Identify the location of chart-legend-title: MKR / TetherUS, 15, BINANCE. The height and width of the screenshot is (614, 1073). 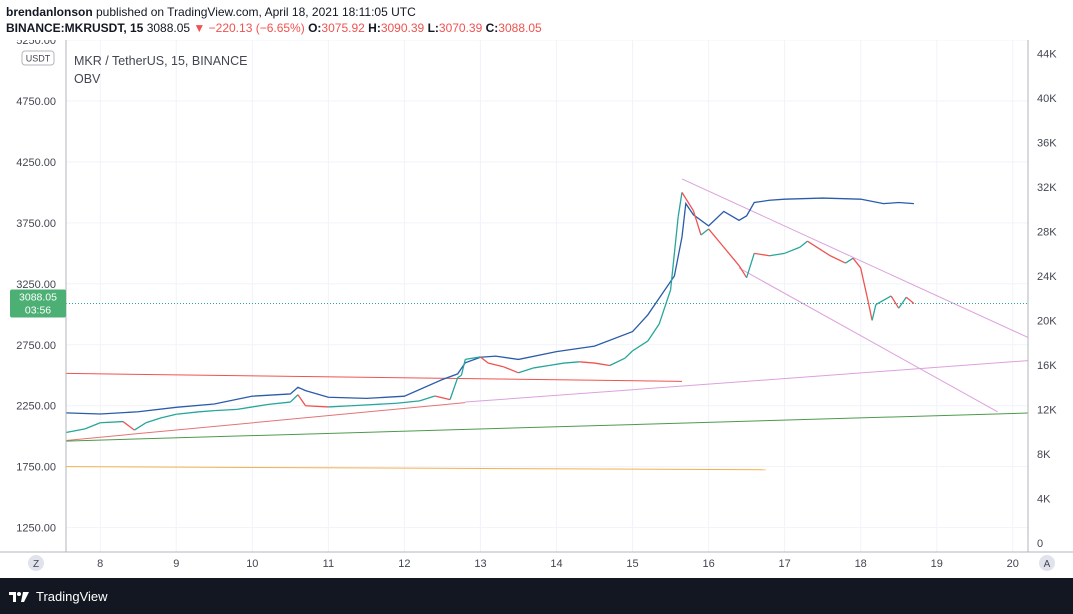
(160, 61).